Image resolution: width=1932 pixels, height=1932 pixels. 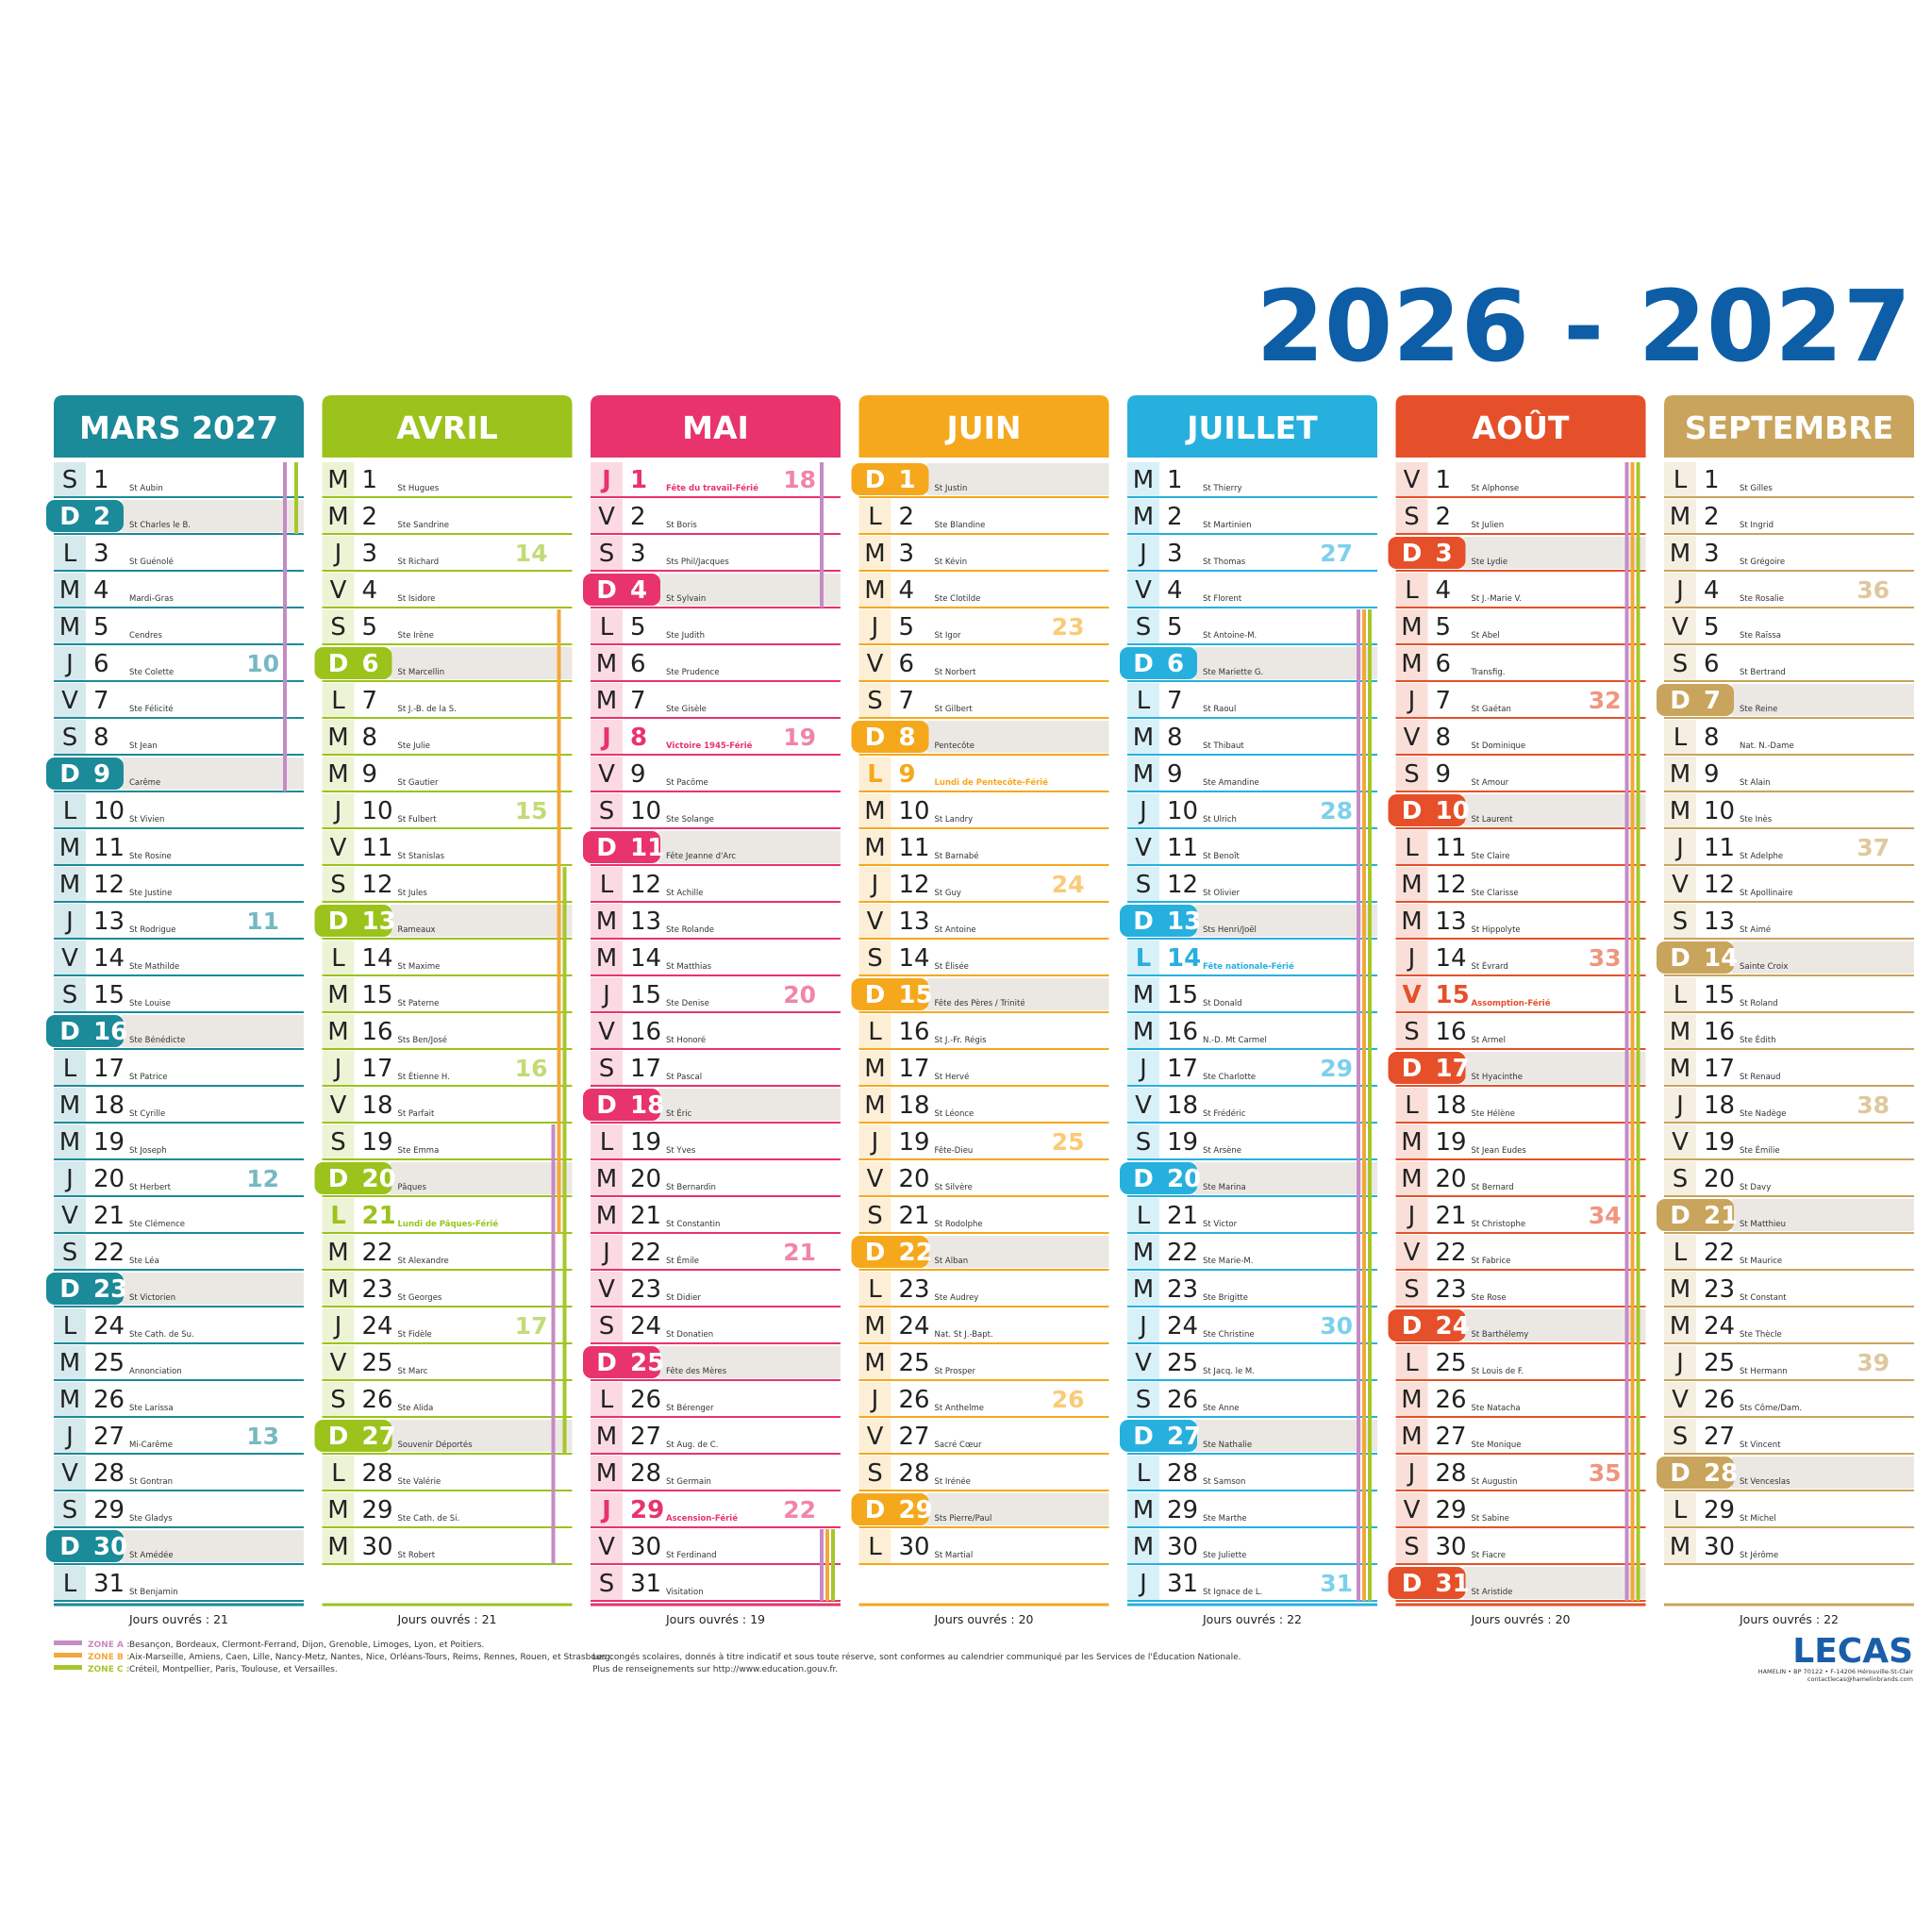 What do you see at coordinates (413, 893) in the screenshot?
I see `saint-name: St Jules` at bounding box center [413, 893].